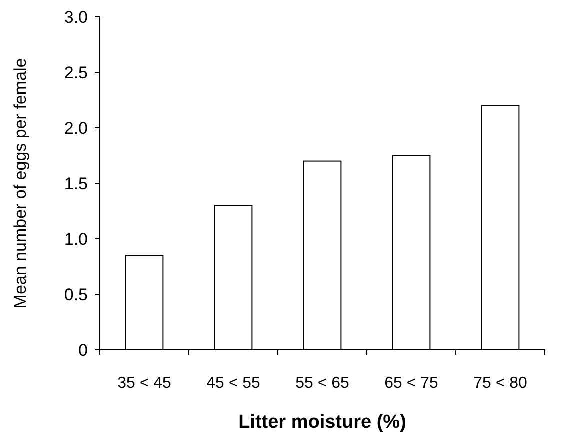 This screenshot has height=440, width=562. Describe the element at coordinates (76, 184) in the screenshot. I see `y-tick-label: 1.5` at that location.